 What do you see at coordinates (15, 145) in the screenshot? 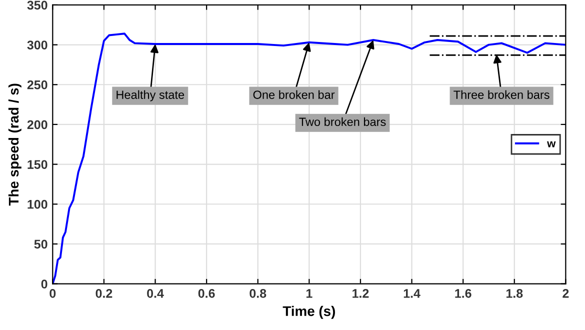
I see `y-axis-title: The speed (rad / s)` at bounding box center [15, 145].